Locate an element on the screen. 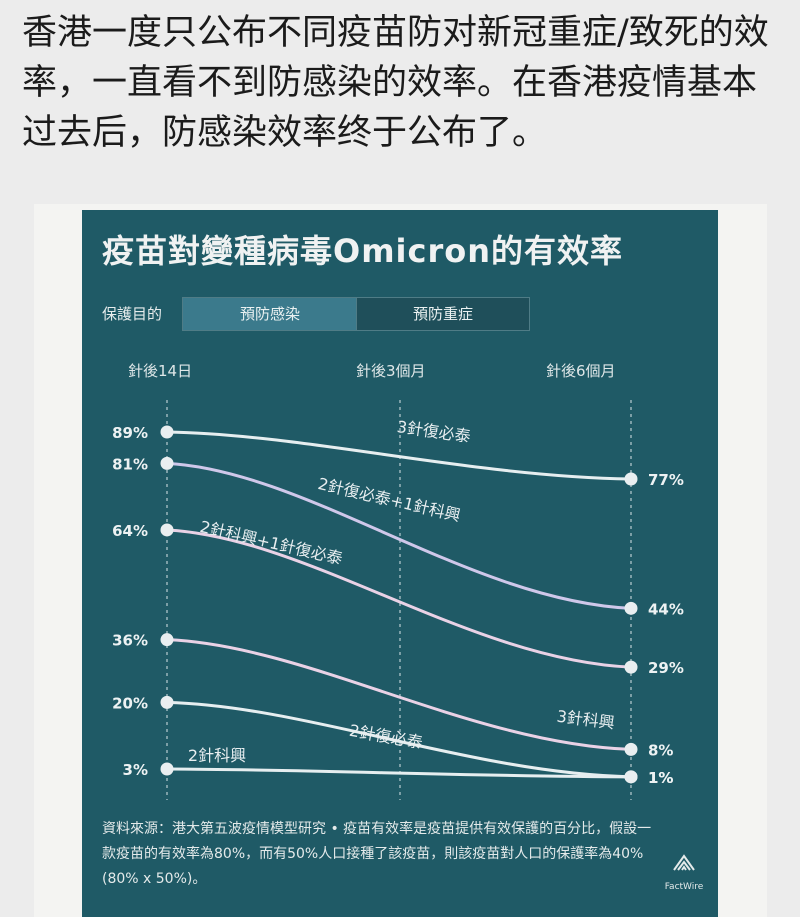  end-value-label-2: 29% is located at coordinates (666, 668).